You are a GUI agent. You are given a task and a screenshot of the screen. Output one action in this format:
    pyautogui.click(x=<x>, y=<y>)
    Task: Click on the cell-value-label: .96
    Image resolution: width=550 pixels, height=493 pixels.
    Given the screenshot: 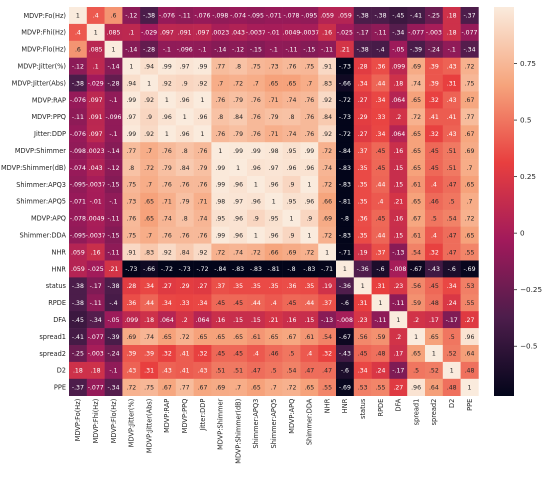 What is the action you would take?
    pyautogui.click(x=238, y=235)
    